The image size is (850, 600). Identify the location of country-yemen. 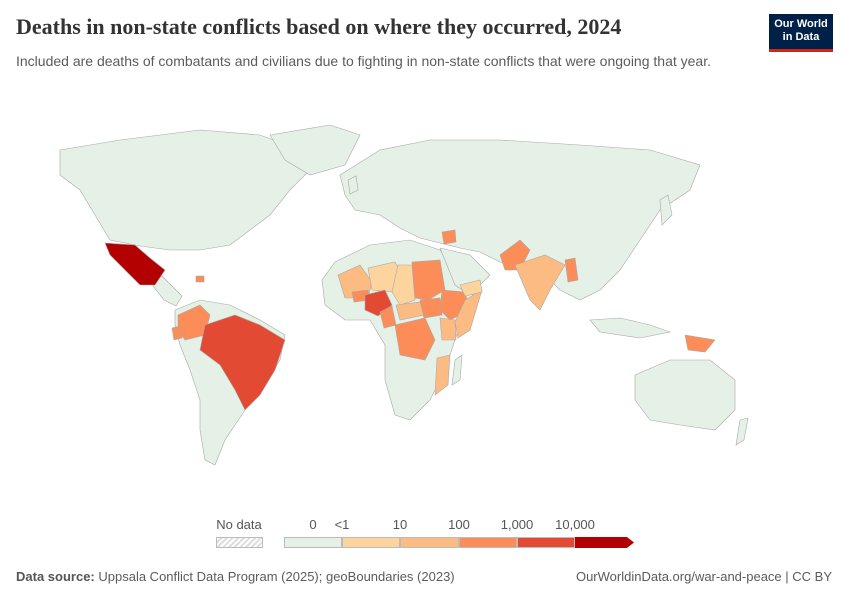
(471, 288).